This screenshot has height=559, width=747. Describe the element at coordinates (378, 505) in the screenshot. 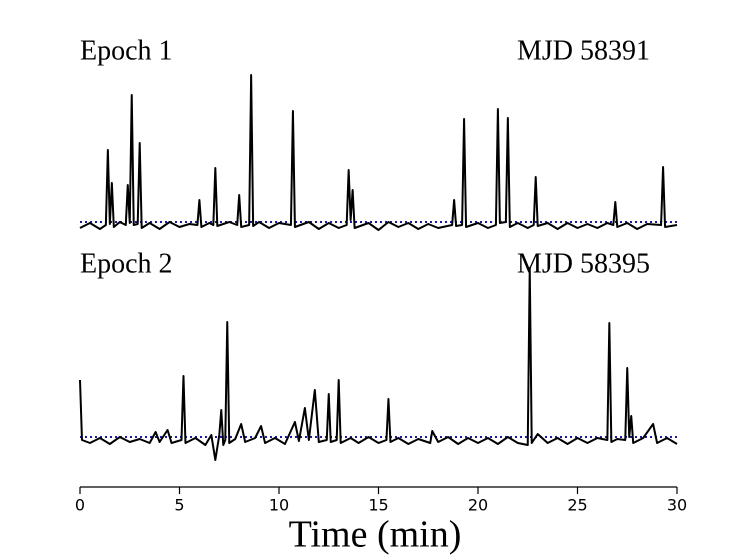

I see `x-tick-label: 15` at that location.